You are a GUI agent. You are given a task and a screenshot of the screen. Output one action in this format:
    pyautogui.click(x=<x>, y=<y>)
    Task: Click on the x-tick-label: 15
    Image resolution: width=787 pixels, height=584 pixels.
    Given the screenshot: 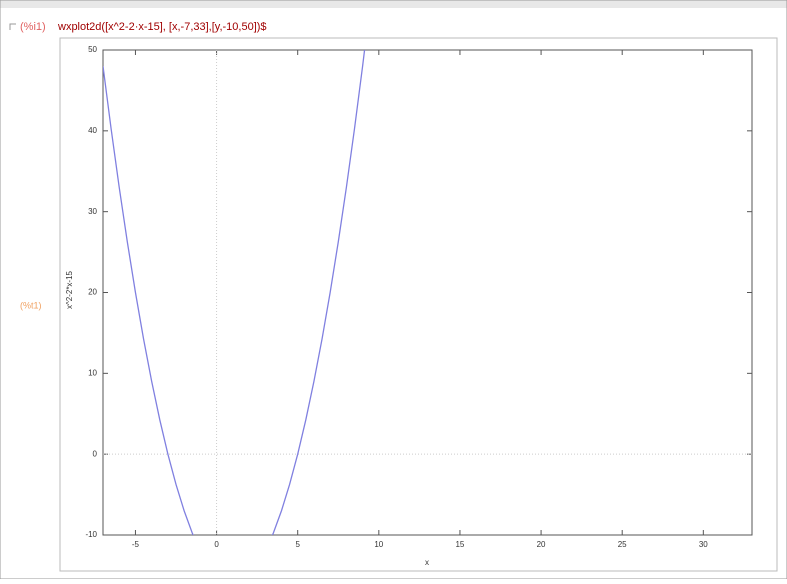 What is the action you would take?
    pyautogui.click(x=459, y=544)
    